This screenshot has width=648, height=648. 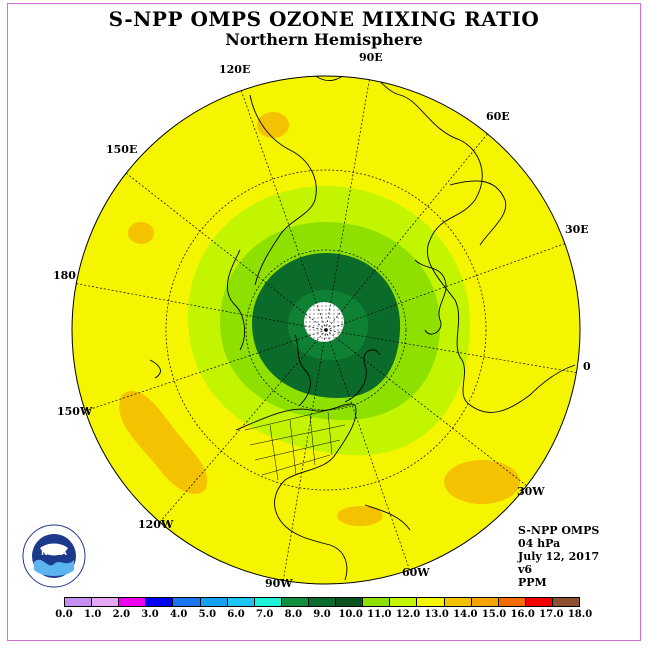 What do you see at coordinates (279, 583) in the screenshot?
I see `lon-label-90w: 90W` at bounding box center [279, 583].